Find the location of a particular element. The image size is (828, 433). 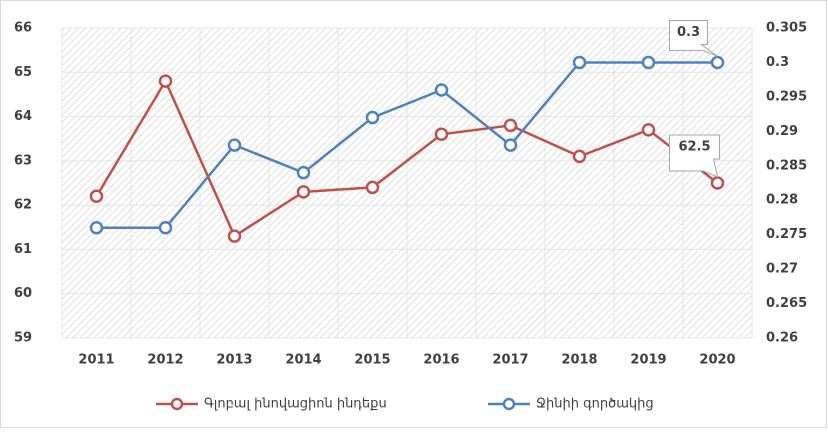

x-tick-label: 2019 is located at coordinates (648, 360).